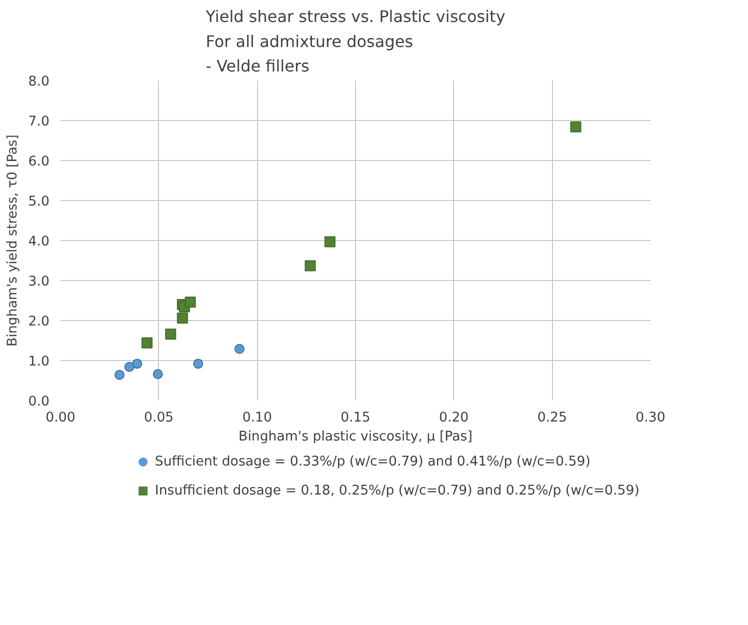 This screenshot has height=625, width=748. What do you see at coordinates (39, 322) in the screenshot?
I see `y-tick-label: 2.0` at bounding box center [39, 322].